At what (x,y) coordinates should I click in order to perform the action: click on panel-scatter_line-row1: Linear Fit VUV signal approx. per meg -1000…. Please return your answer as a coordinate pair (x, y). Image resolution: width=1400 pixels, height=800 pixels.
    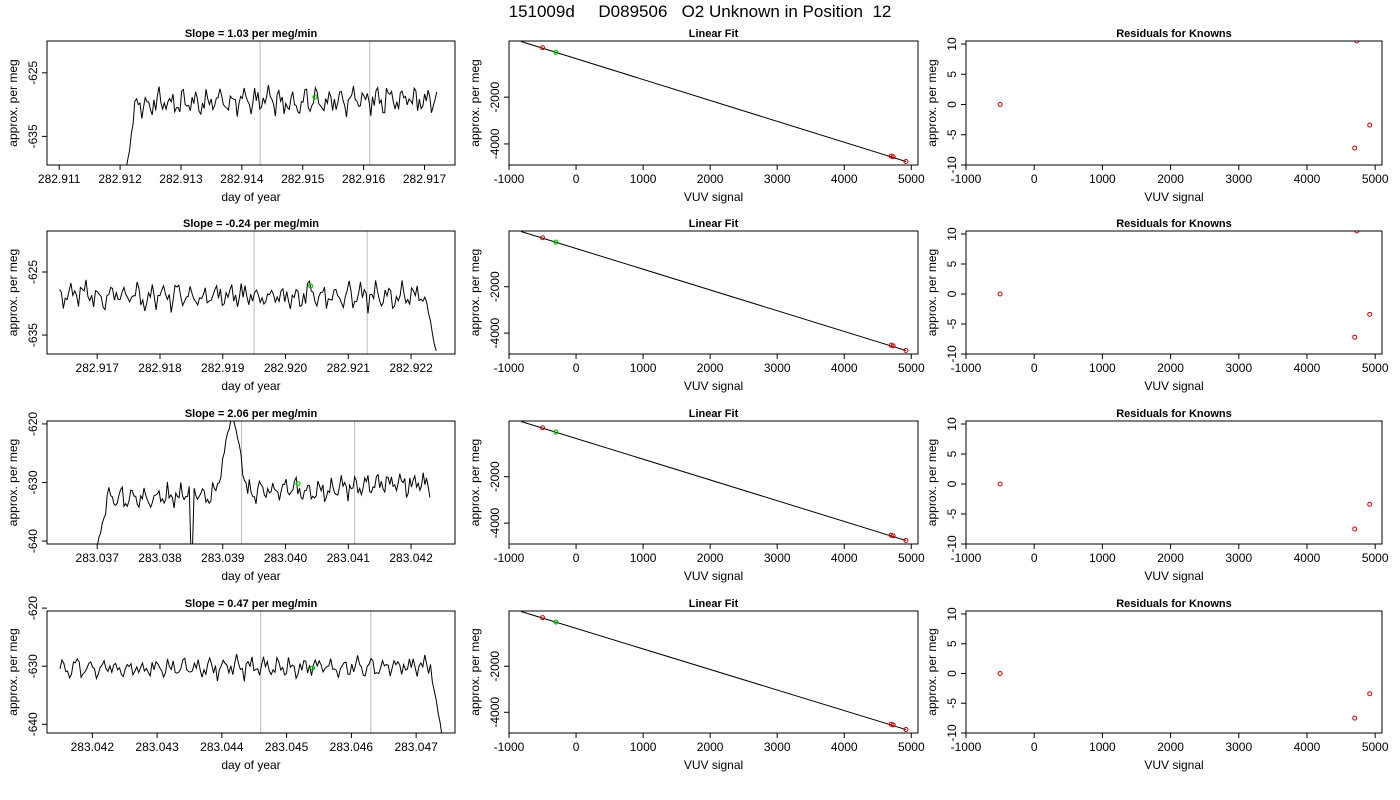
    Looking at the image, I should click on (696, 305).